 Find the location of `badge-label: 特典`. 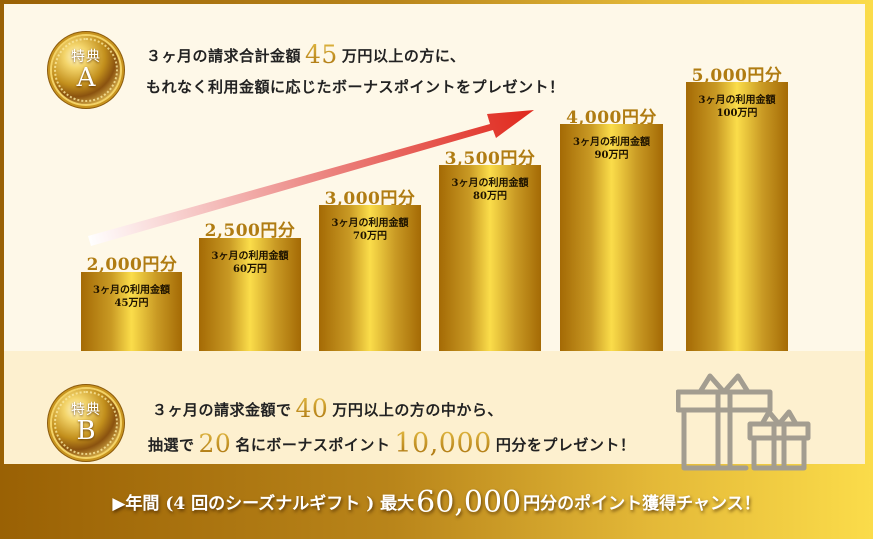

badge-label: 特典 is located at coordinates (86, 410).